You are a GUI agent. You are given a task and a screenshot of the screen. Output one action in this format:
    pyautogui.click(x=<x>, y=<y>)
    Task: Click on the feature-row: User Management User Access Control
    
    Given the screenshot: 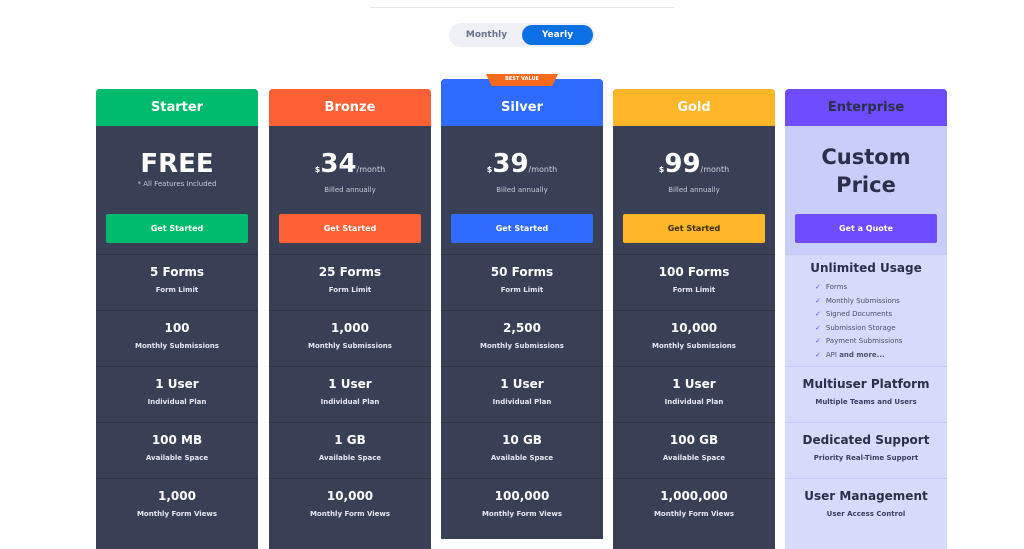 What is the action you would take?
    pyautogui.click(x=866, y=506)
    